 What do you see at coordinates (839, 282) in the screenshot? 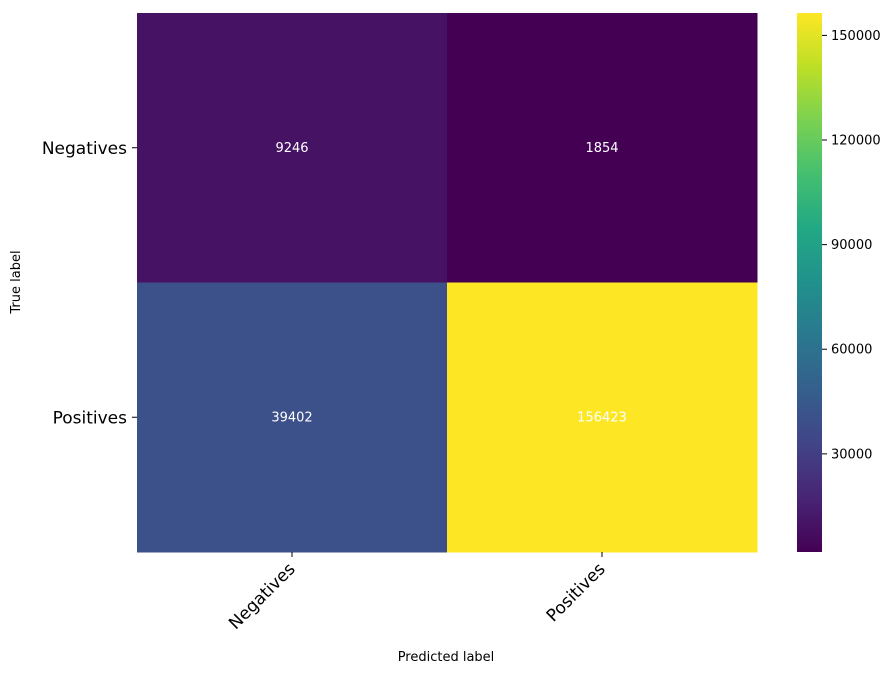
I see `colorbar: 30000 60000 90000 120000 150000` at bounding box center [839, 282].